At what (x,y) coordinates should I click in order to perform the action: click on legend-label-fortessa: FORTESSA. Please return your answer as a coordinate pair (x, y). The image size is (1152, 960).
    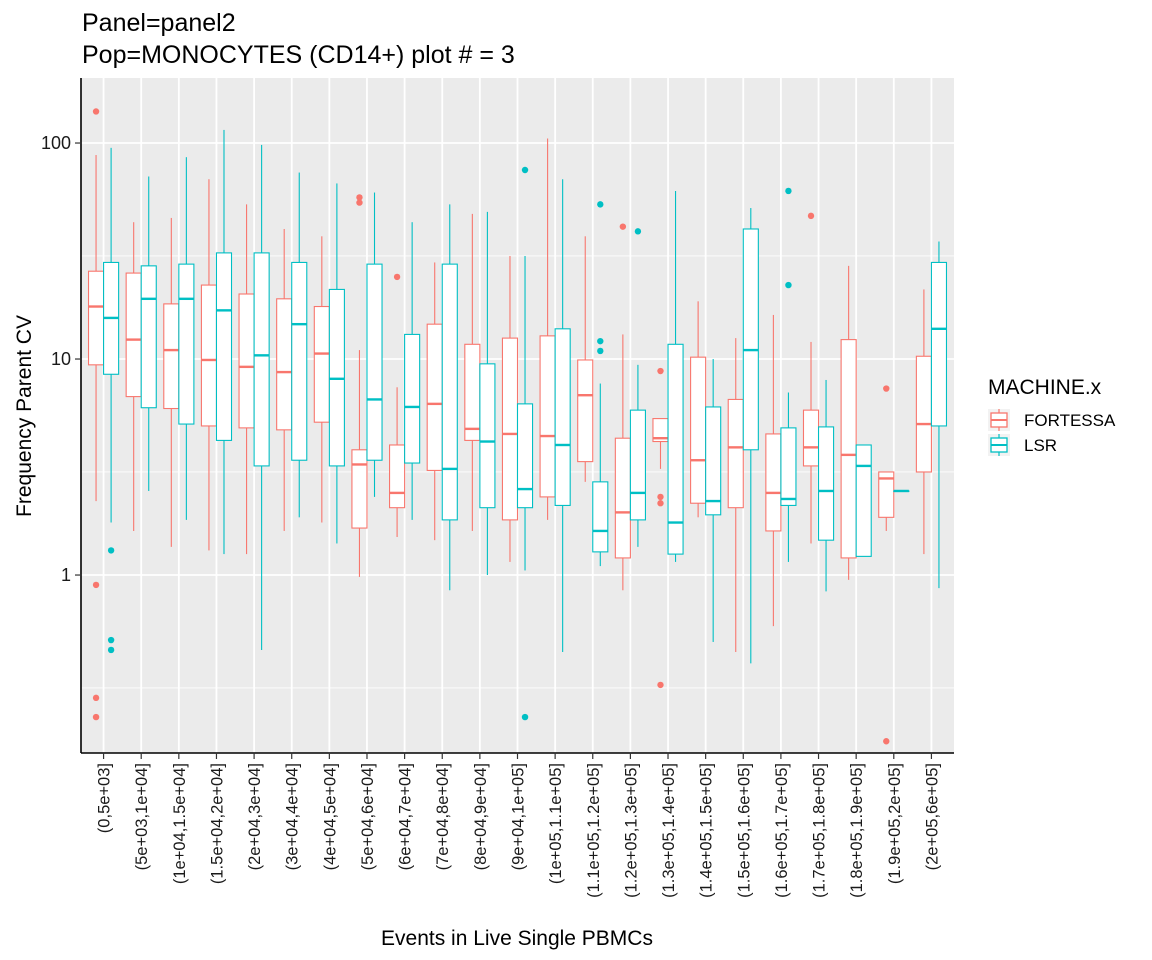
    Looking at the image, I should click on (1070, 420).